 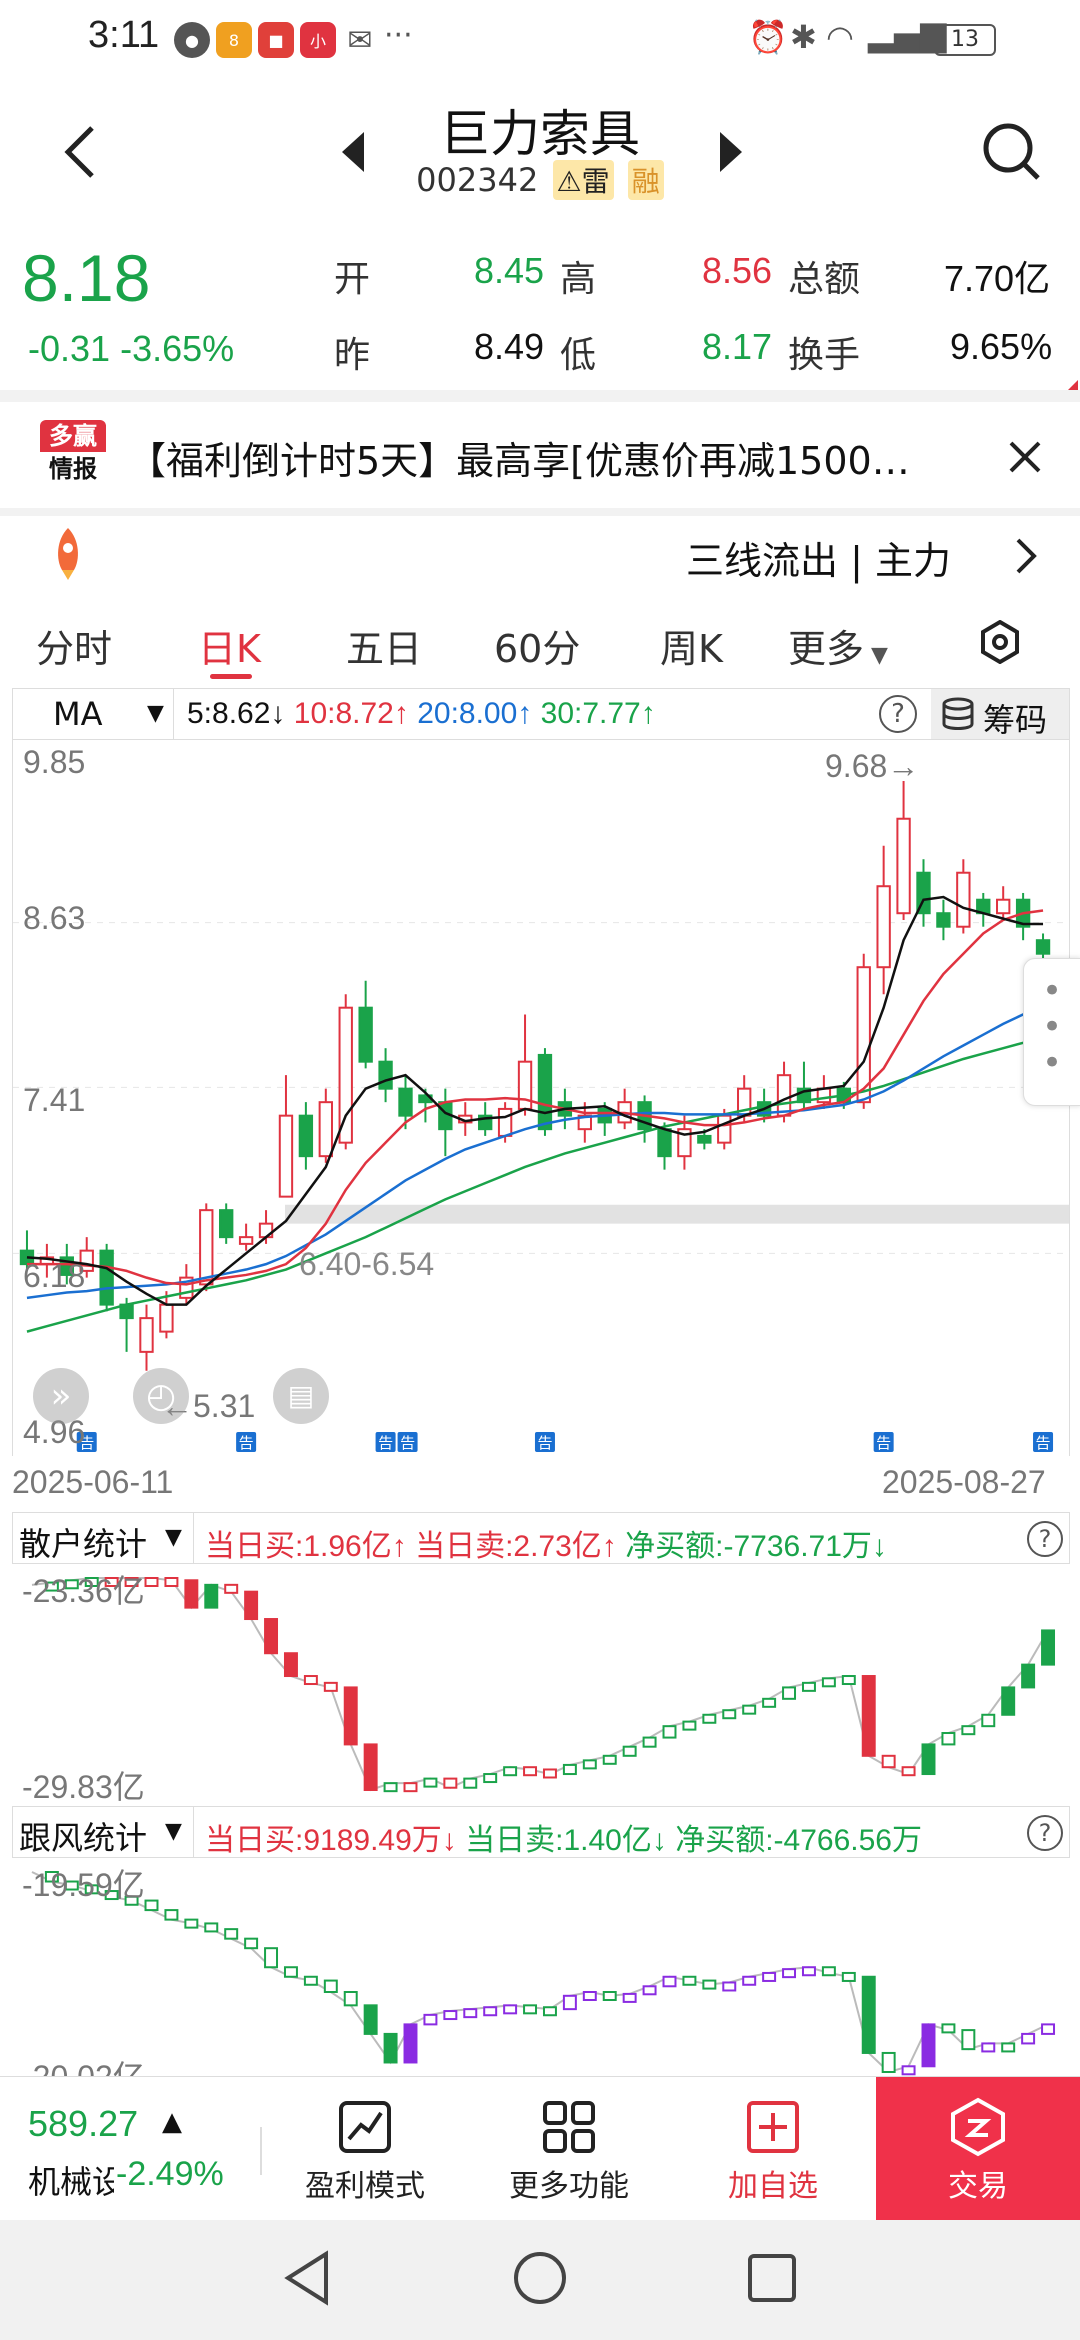 I want to click on system-nav-bar, so click(x=540, y=2280).